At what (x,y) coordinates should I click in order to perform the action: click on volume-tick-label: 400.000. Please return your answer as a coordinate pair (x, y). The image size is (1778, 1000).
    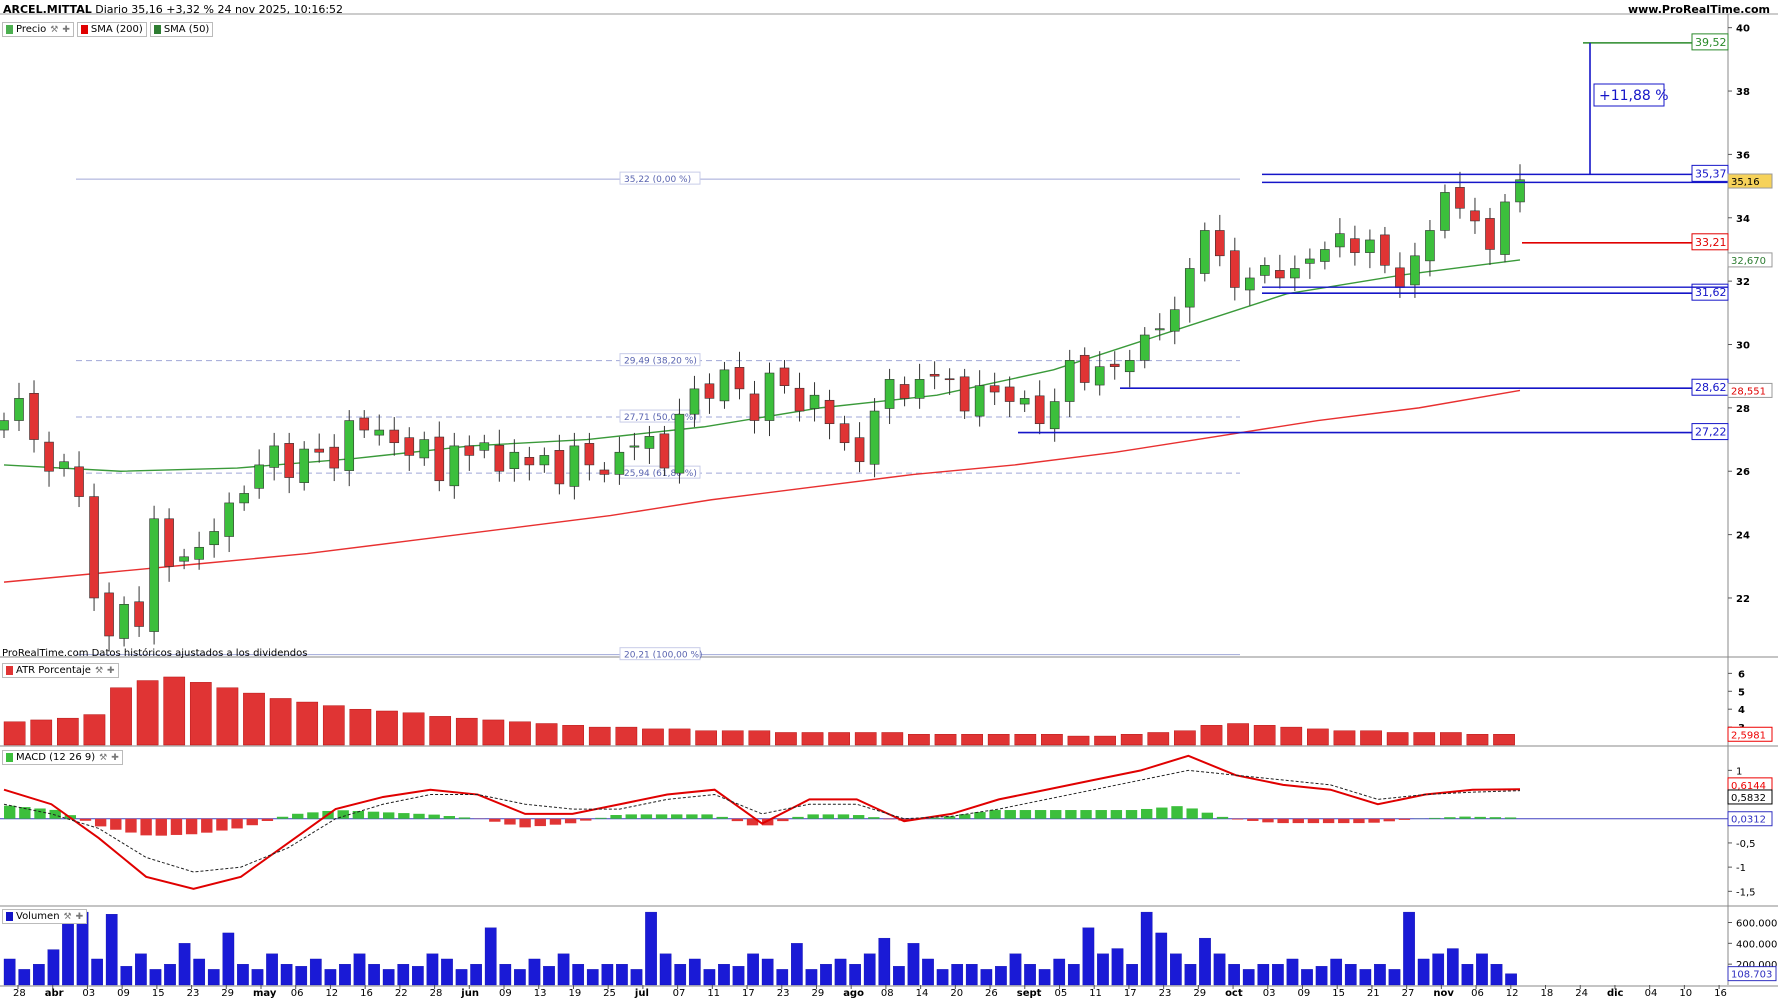
    Looking at the image, I should click on (1756, 944).